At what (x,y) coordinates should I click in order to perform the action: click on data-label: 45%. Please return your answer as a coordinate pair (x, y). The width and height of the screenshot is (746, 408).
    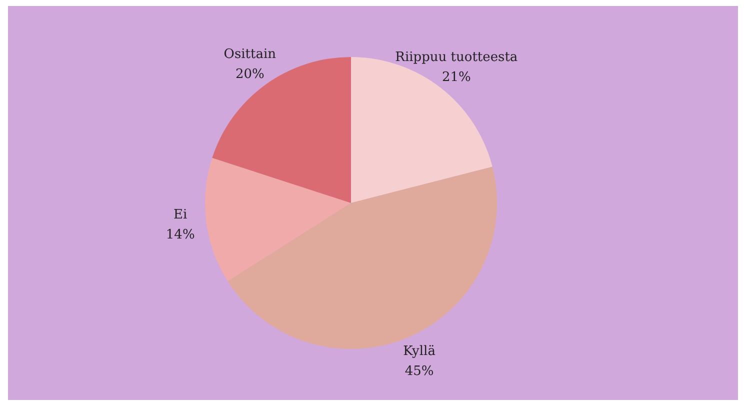
    Looking at the image, I should click on (419, 371).